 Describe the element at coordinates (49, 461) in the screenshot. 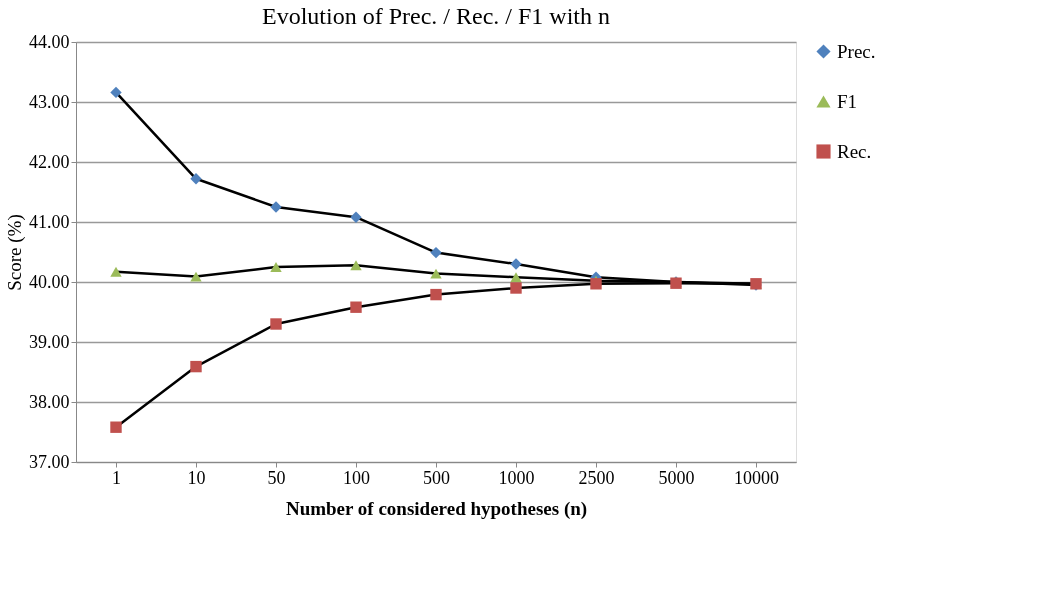

I see `y-tick-label: 37.00` at that location.